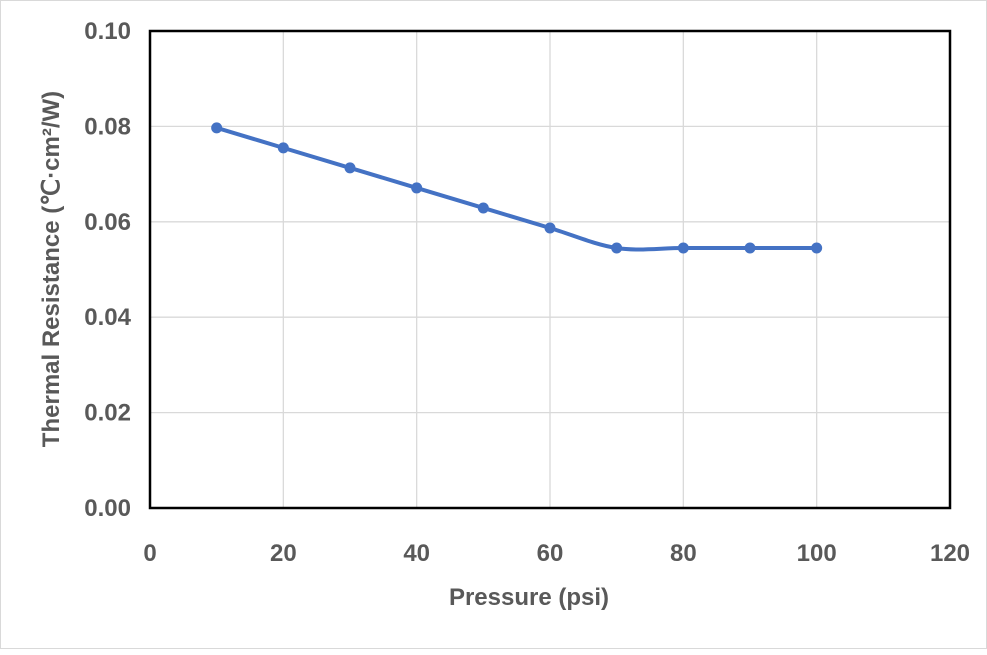 This screenshot has width=987, height=655. Describe the element at coordinates (107, 508) in the screenshot. I see `y-tick-label: 0.00` at that location.